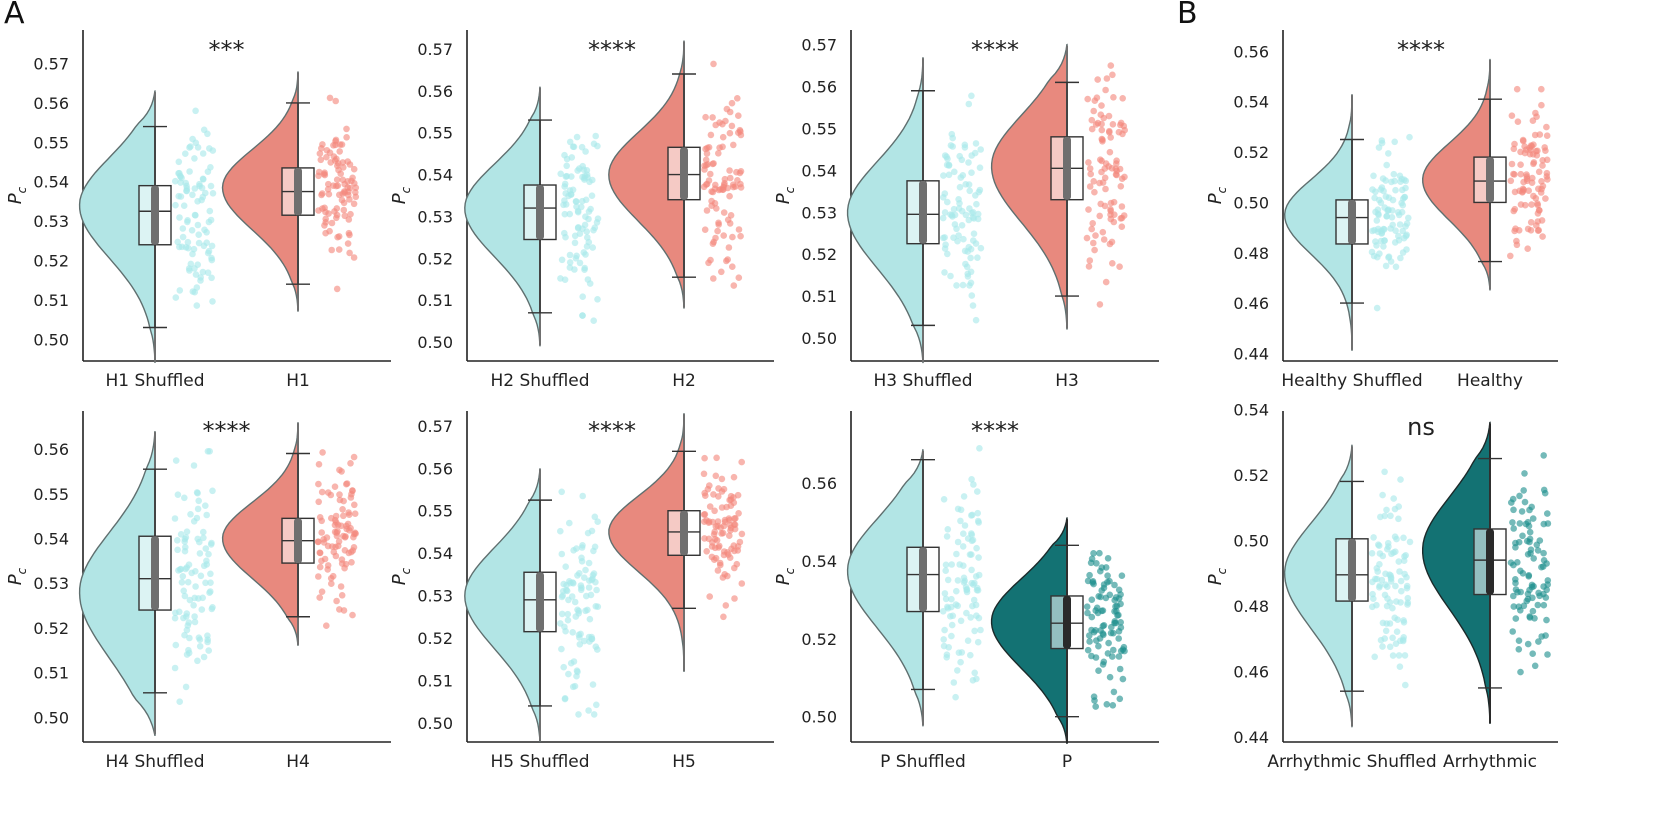 This screenshot has width=1660, height=826. Describe the element at coordinates (298, 762) in the screenshot. I see `x-category-label: H4` at that location.